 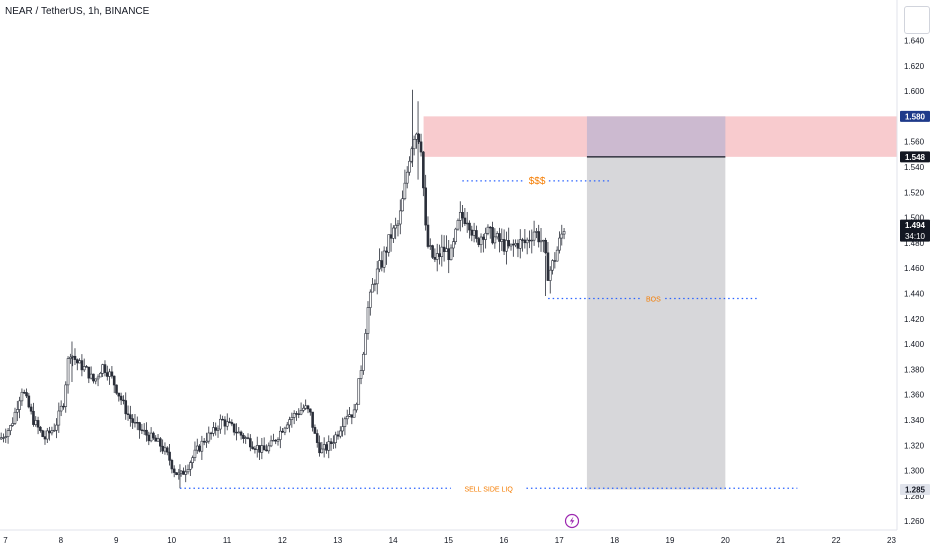 What do you see at coordinates (914, 319) in the screenshot?
I see `price-tick-label: 1.420` at bounding box center [914, 319].